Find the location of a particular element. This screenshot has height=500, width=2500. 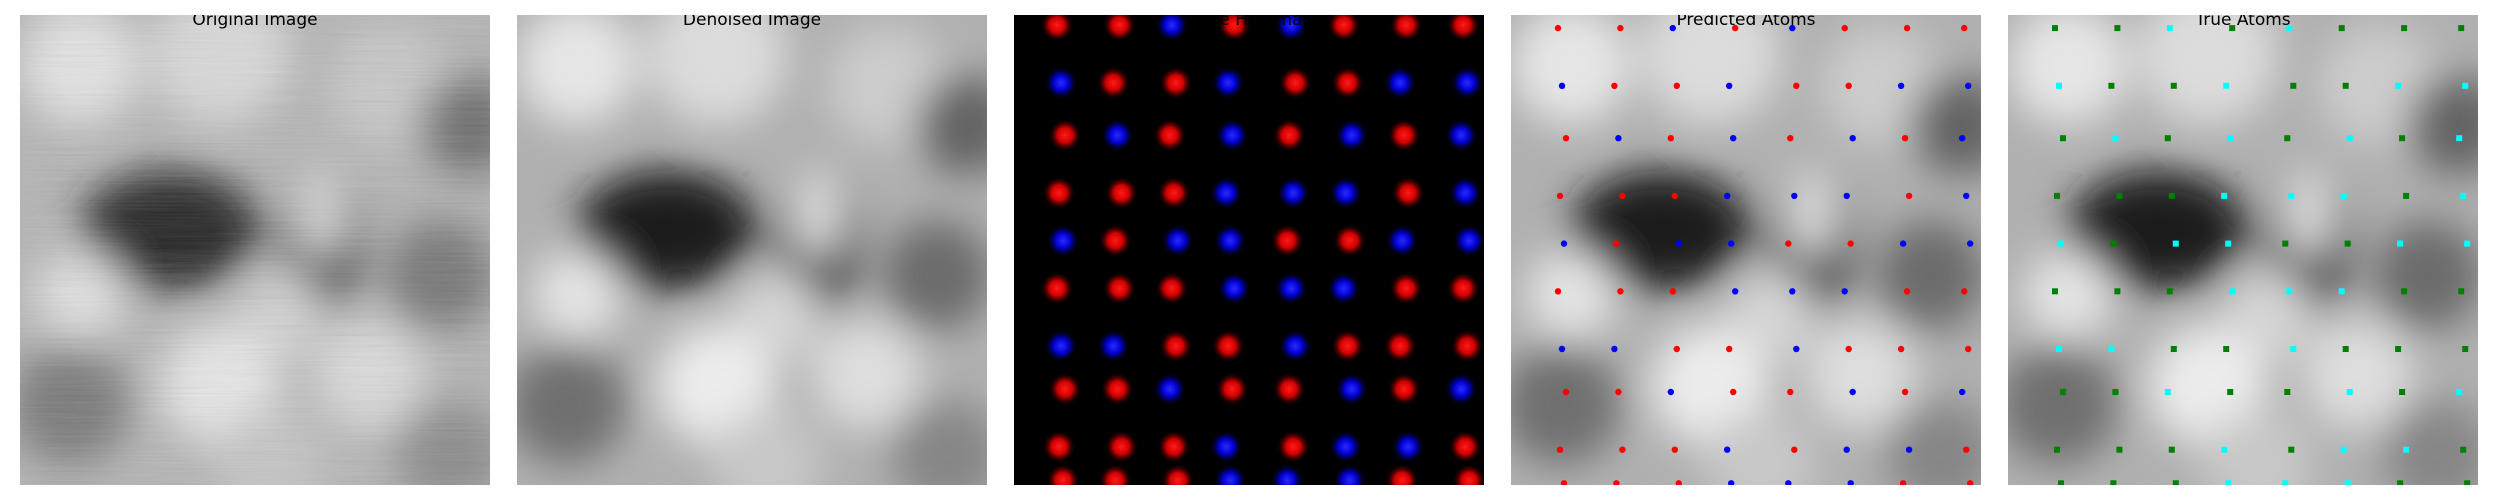

panel-title: True Atoms is located at coordinates (2243, 22).